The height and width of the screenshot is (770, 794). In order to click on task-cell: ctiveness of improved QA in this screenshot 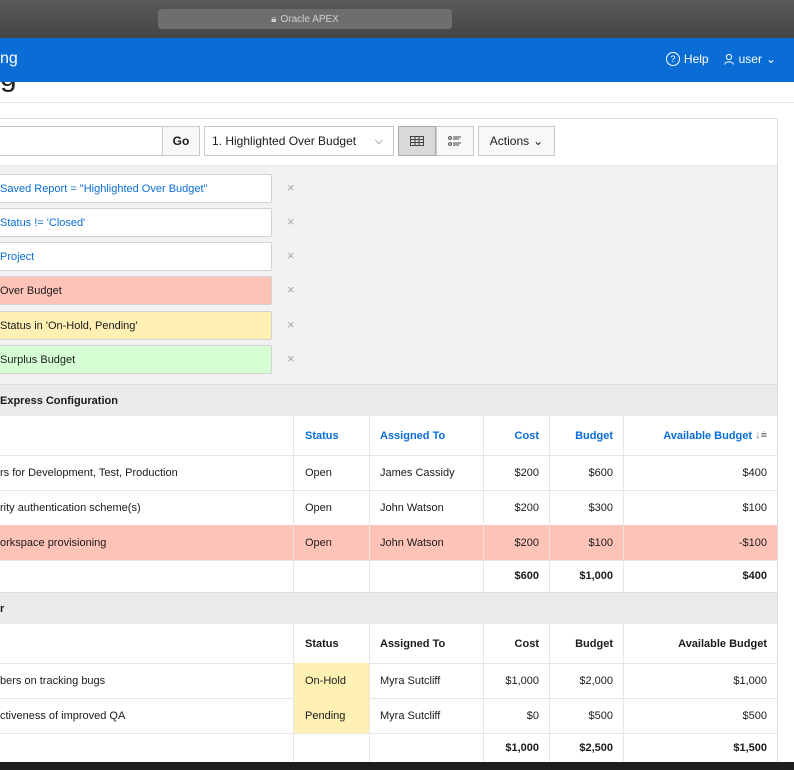, I will do `click(147, 715)`.